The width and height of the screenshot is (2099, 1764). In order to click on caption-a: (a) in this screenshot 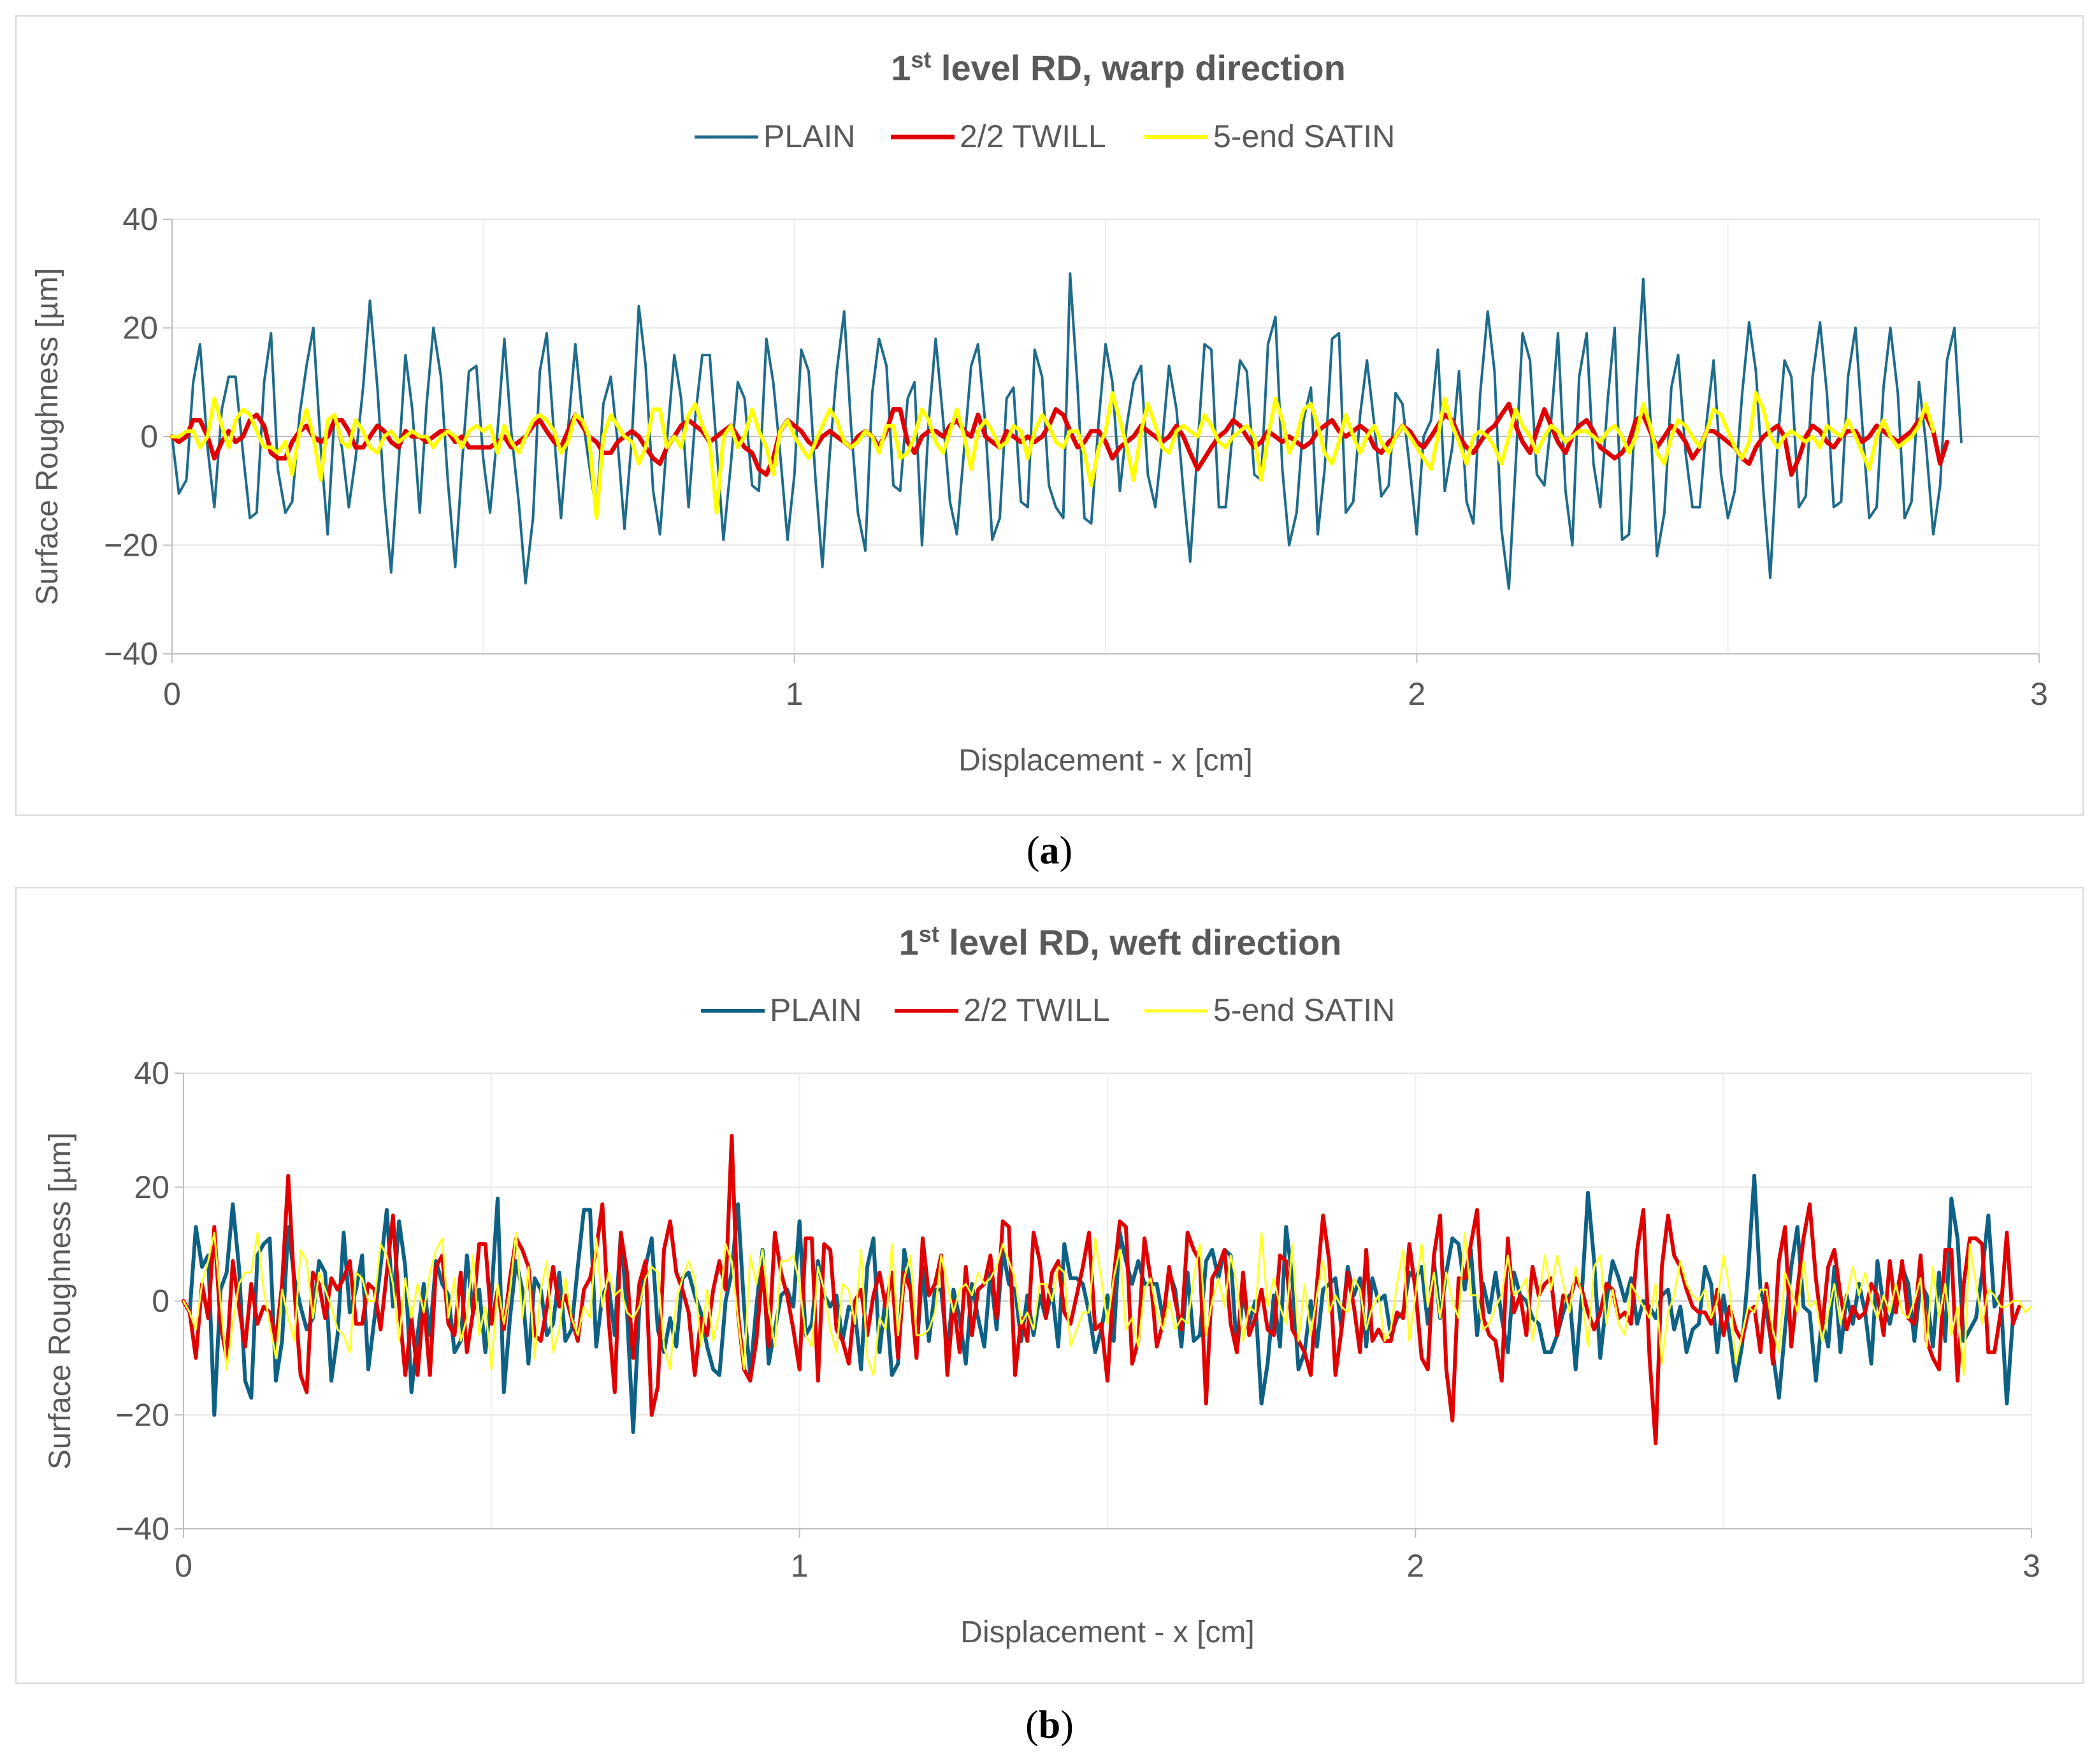, I will do `click(1049, 850)`.